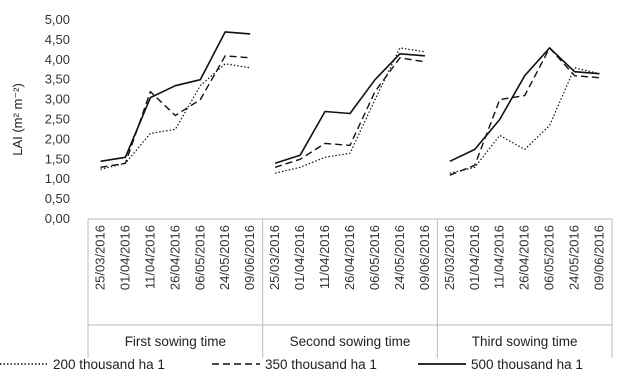 The width and height of the screenshot is (627, 378). I want to click on legend-label: 350 thousand ha 1, so click(321, 364).